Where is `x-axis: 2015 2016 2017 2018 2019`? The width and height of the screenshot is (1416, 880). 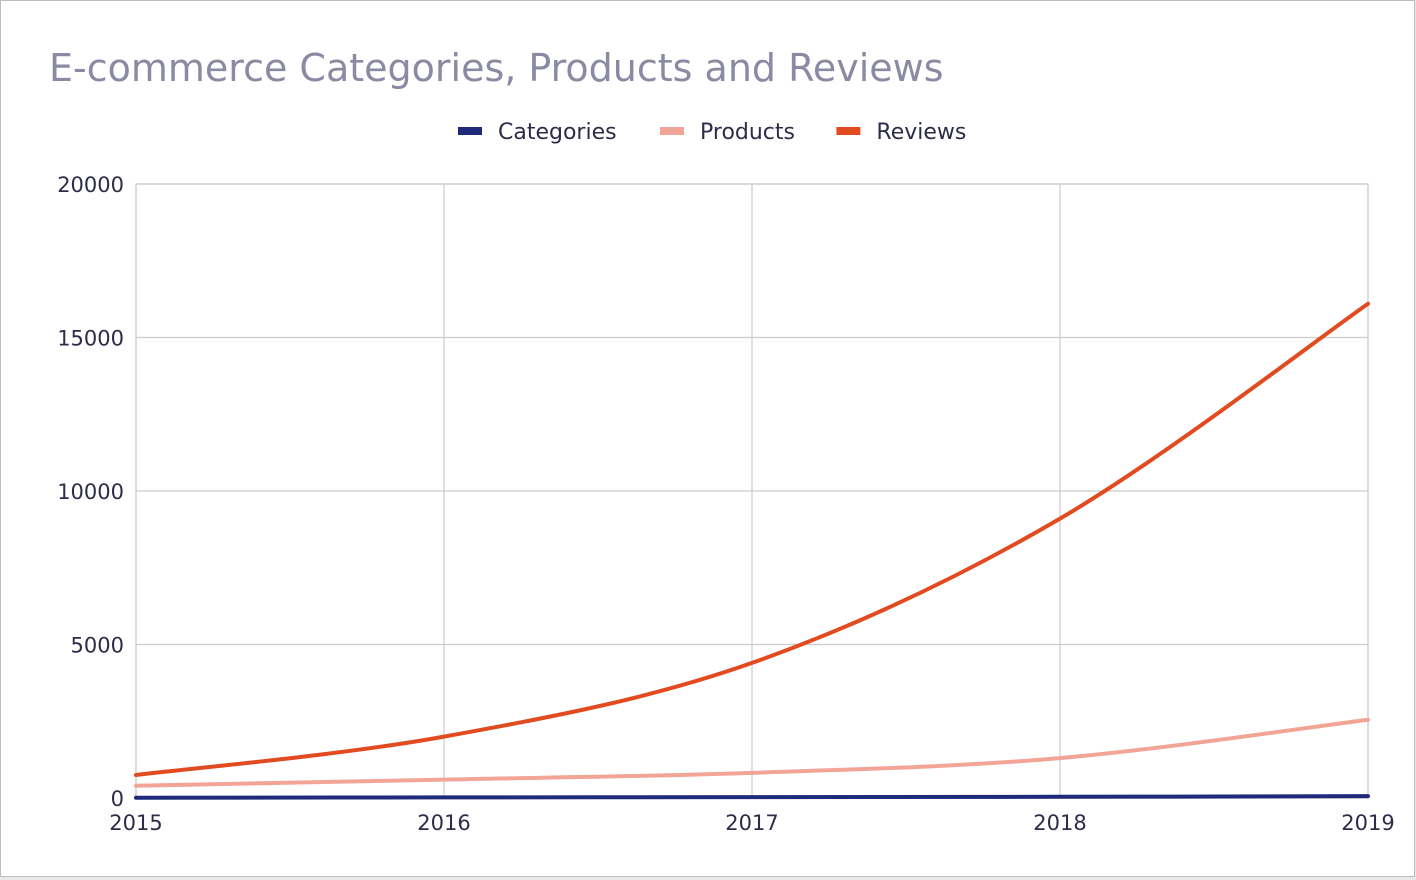
x-axis: 2015 2016 2017 2018 2019 is located at coordinates (751, 823).